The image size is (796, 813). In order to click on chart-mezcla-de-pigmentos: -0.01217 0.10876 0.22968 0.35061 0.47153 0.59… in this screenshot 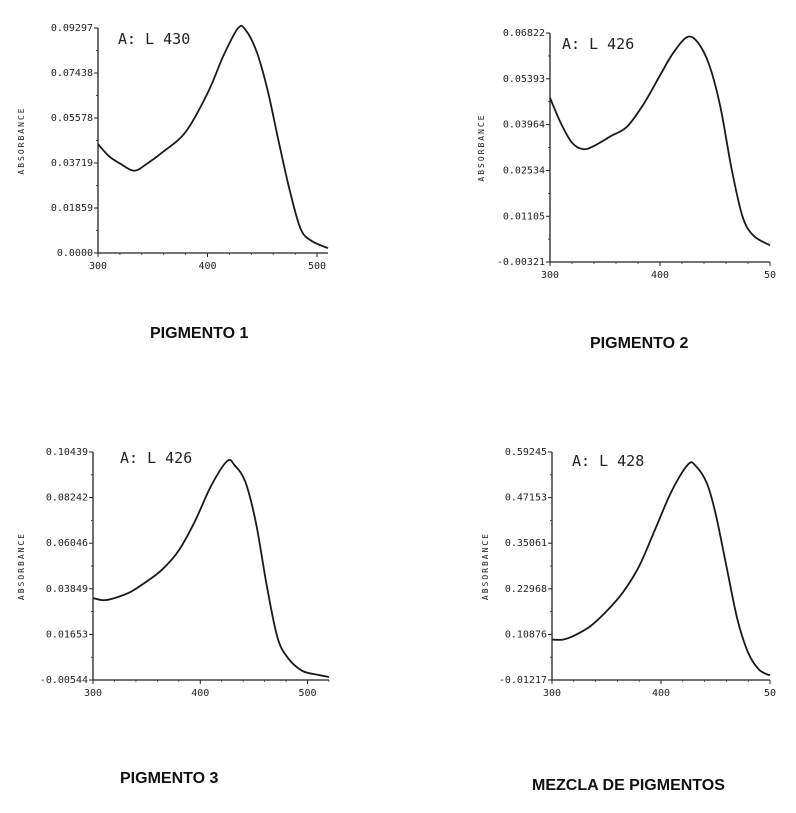, I will do `click(628, 573)`.